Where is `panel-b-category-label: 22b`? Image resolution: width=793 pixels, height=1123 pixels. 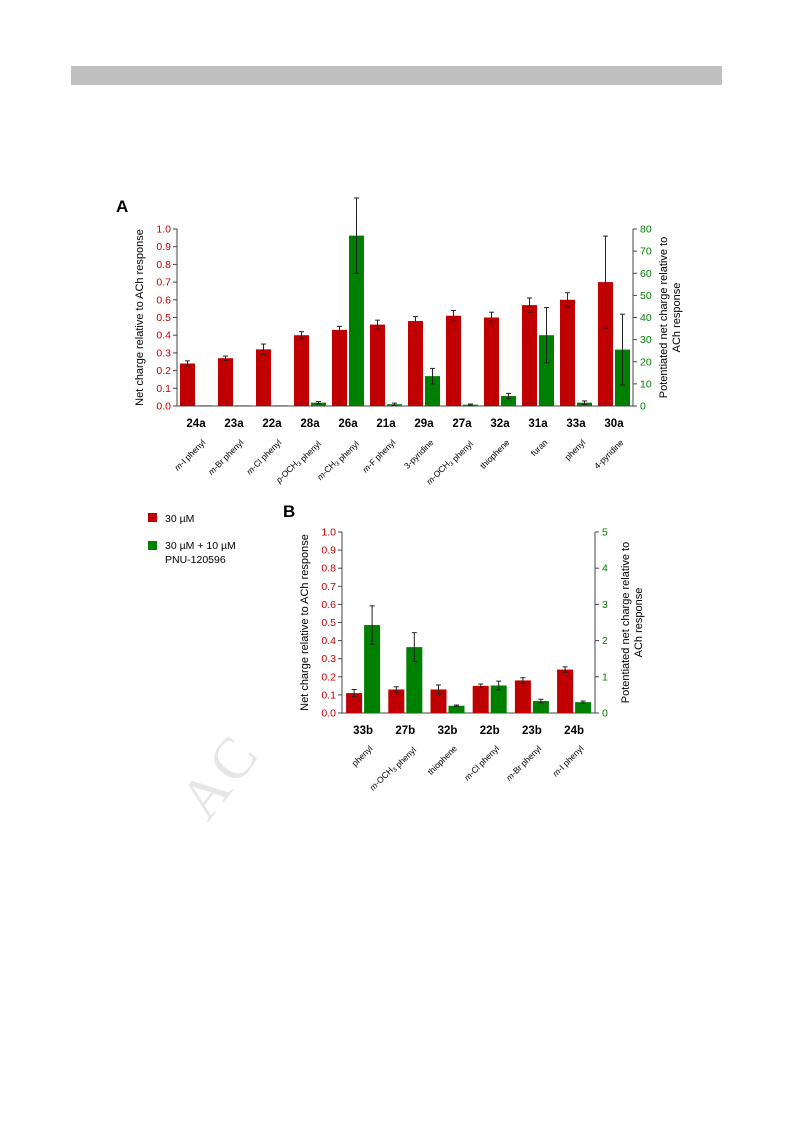
panel-b-category-label: 22b is located at coordinates (490, 731).